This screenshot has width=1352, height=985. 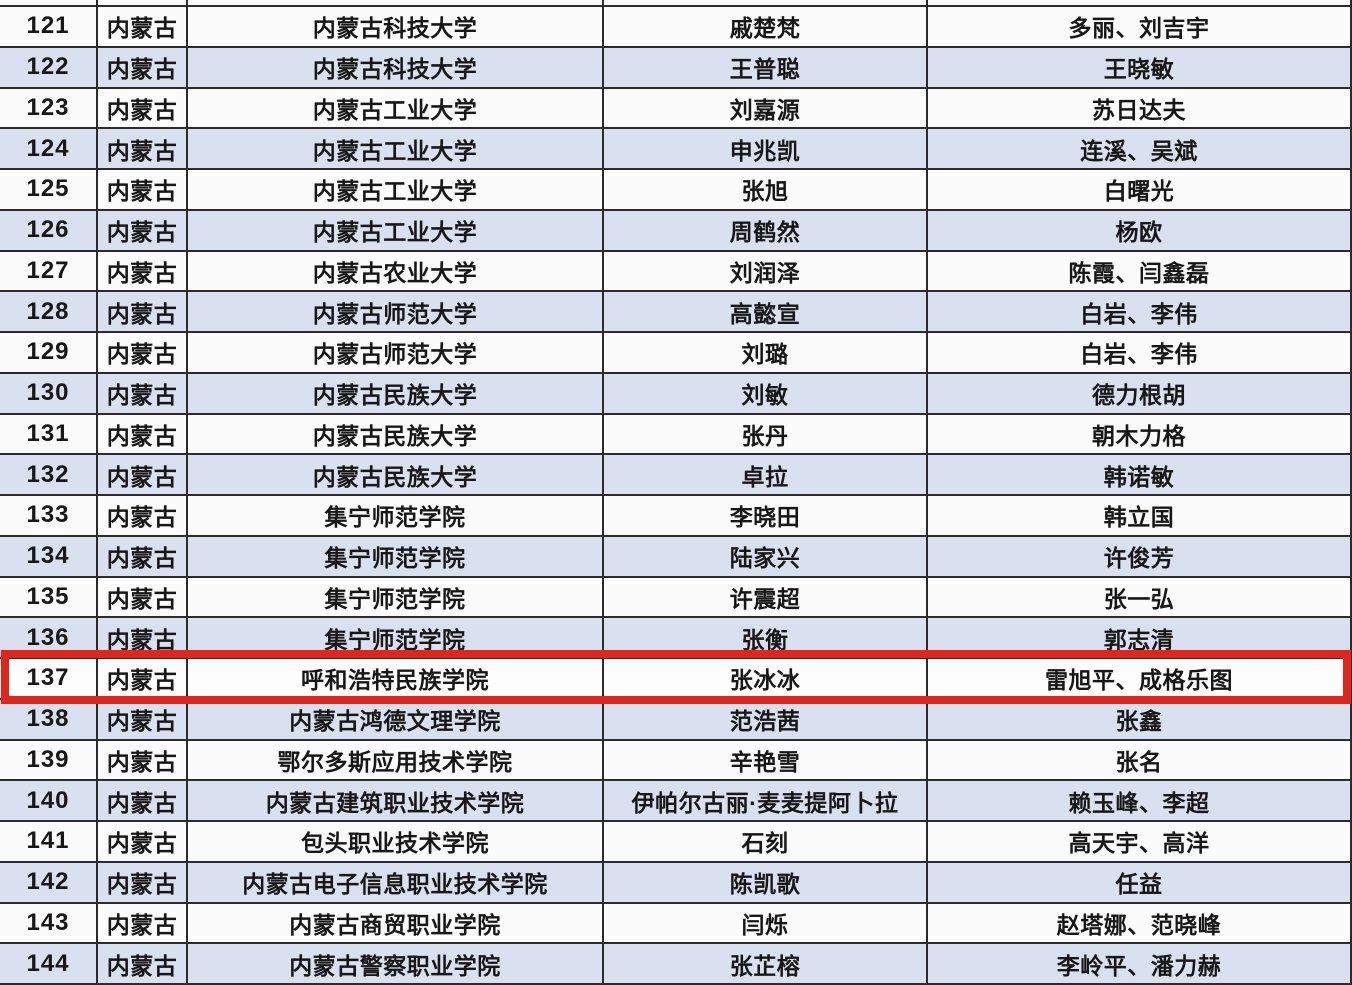 I want to click on cell-number: 141, so click(x=49, y=841).